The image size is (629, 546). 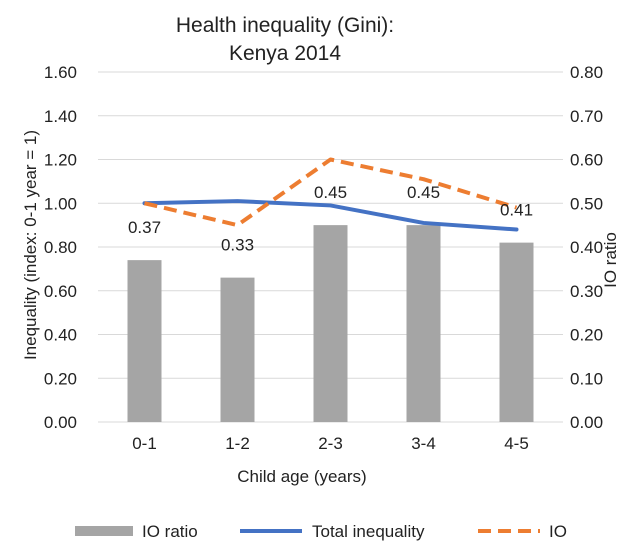 What do you see at coordinates (60, 335) in the screenshot?
I see `y-left-tick-label: 0.40` at bounding box center [60, 335].